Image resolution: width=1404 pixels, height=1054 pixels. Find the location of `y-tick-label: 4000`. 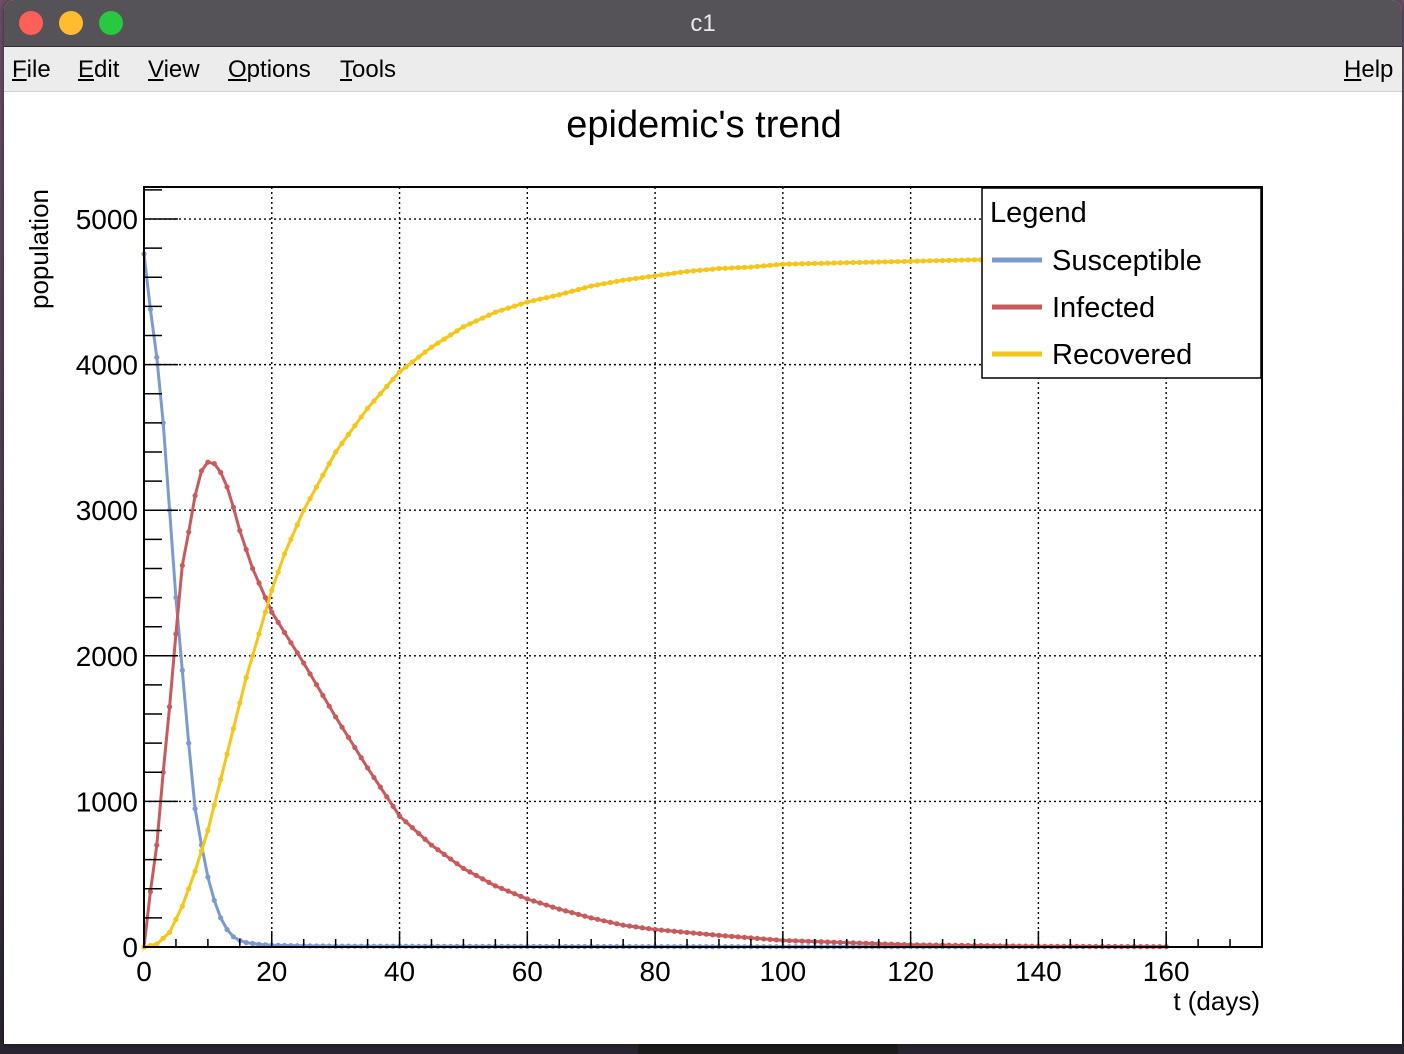

y-tick-label: 4000 is located at coordinates (107, 365).